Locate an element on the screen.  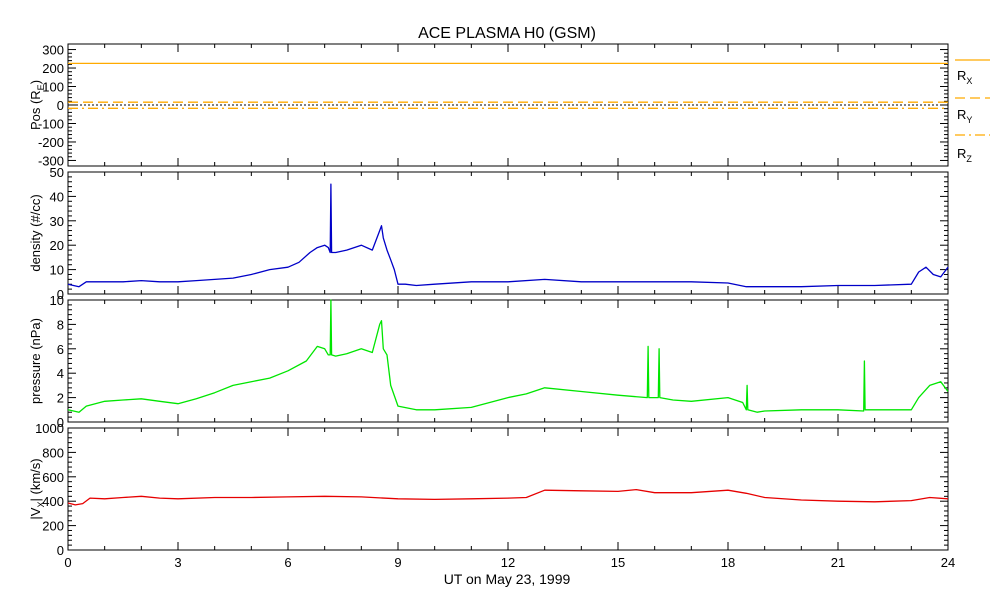
y-label-tail: ) is located at coordinates (35, 82).